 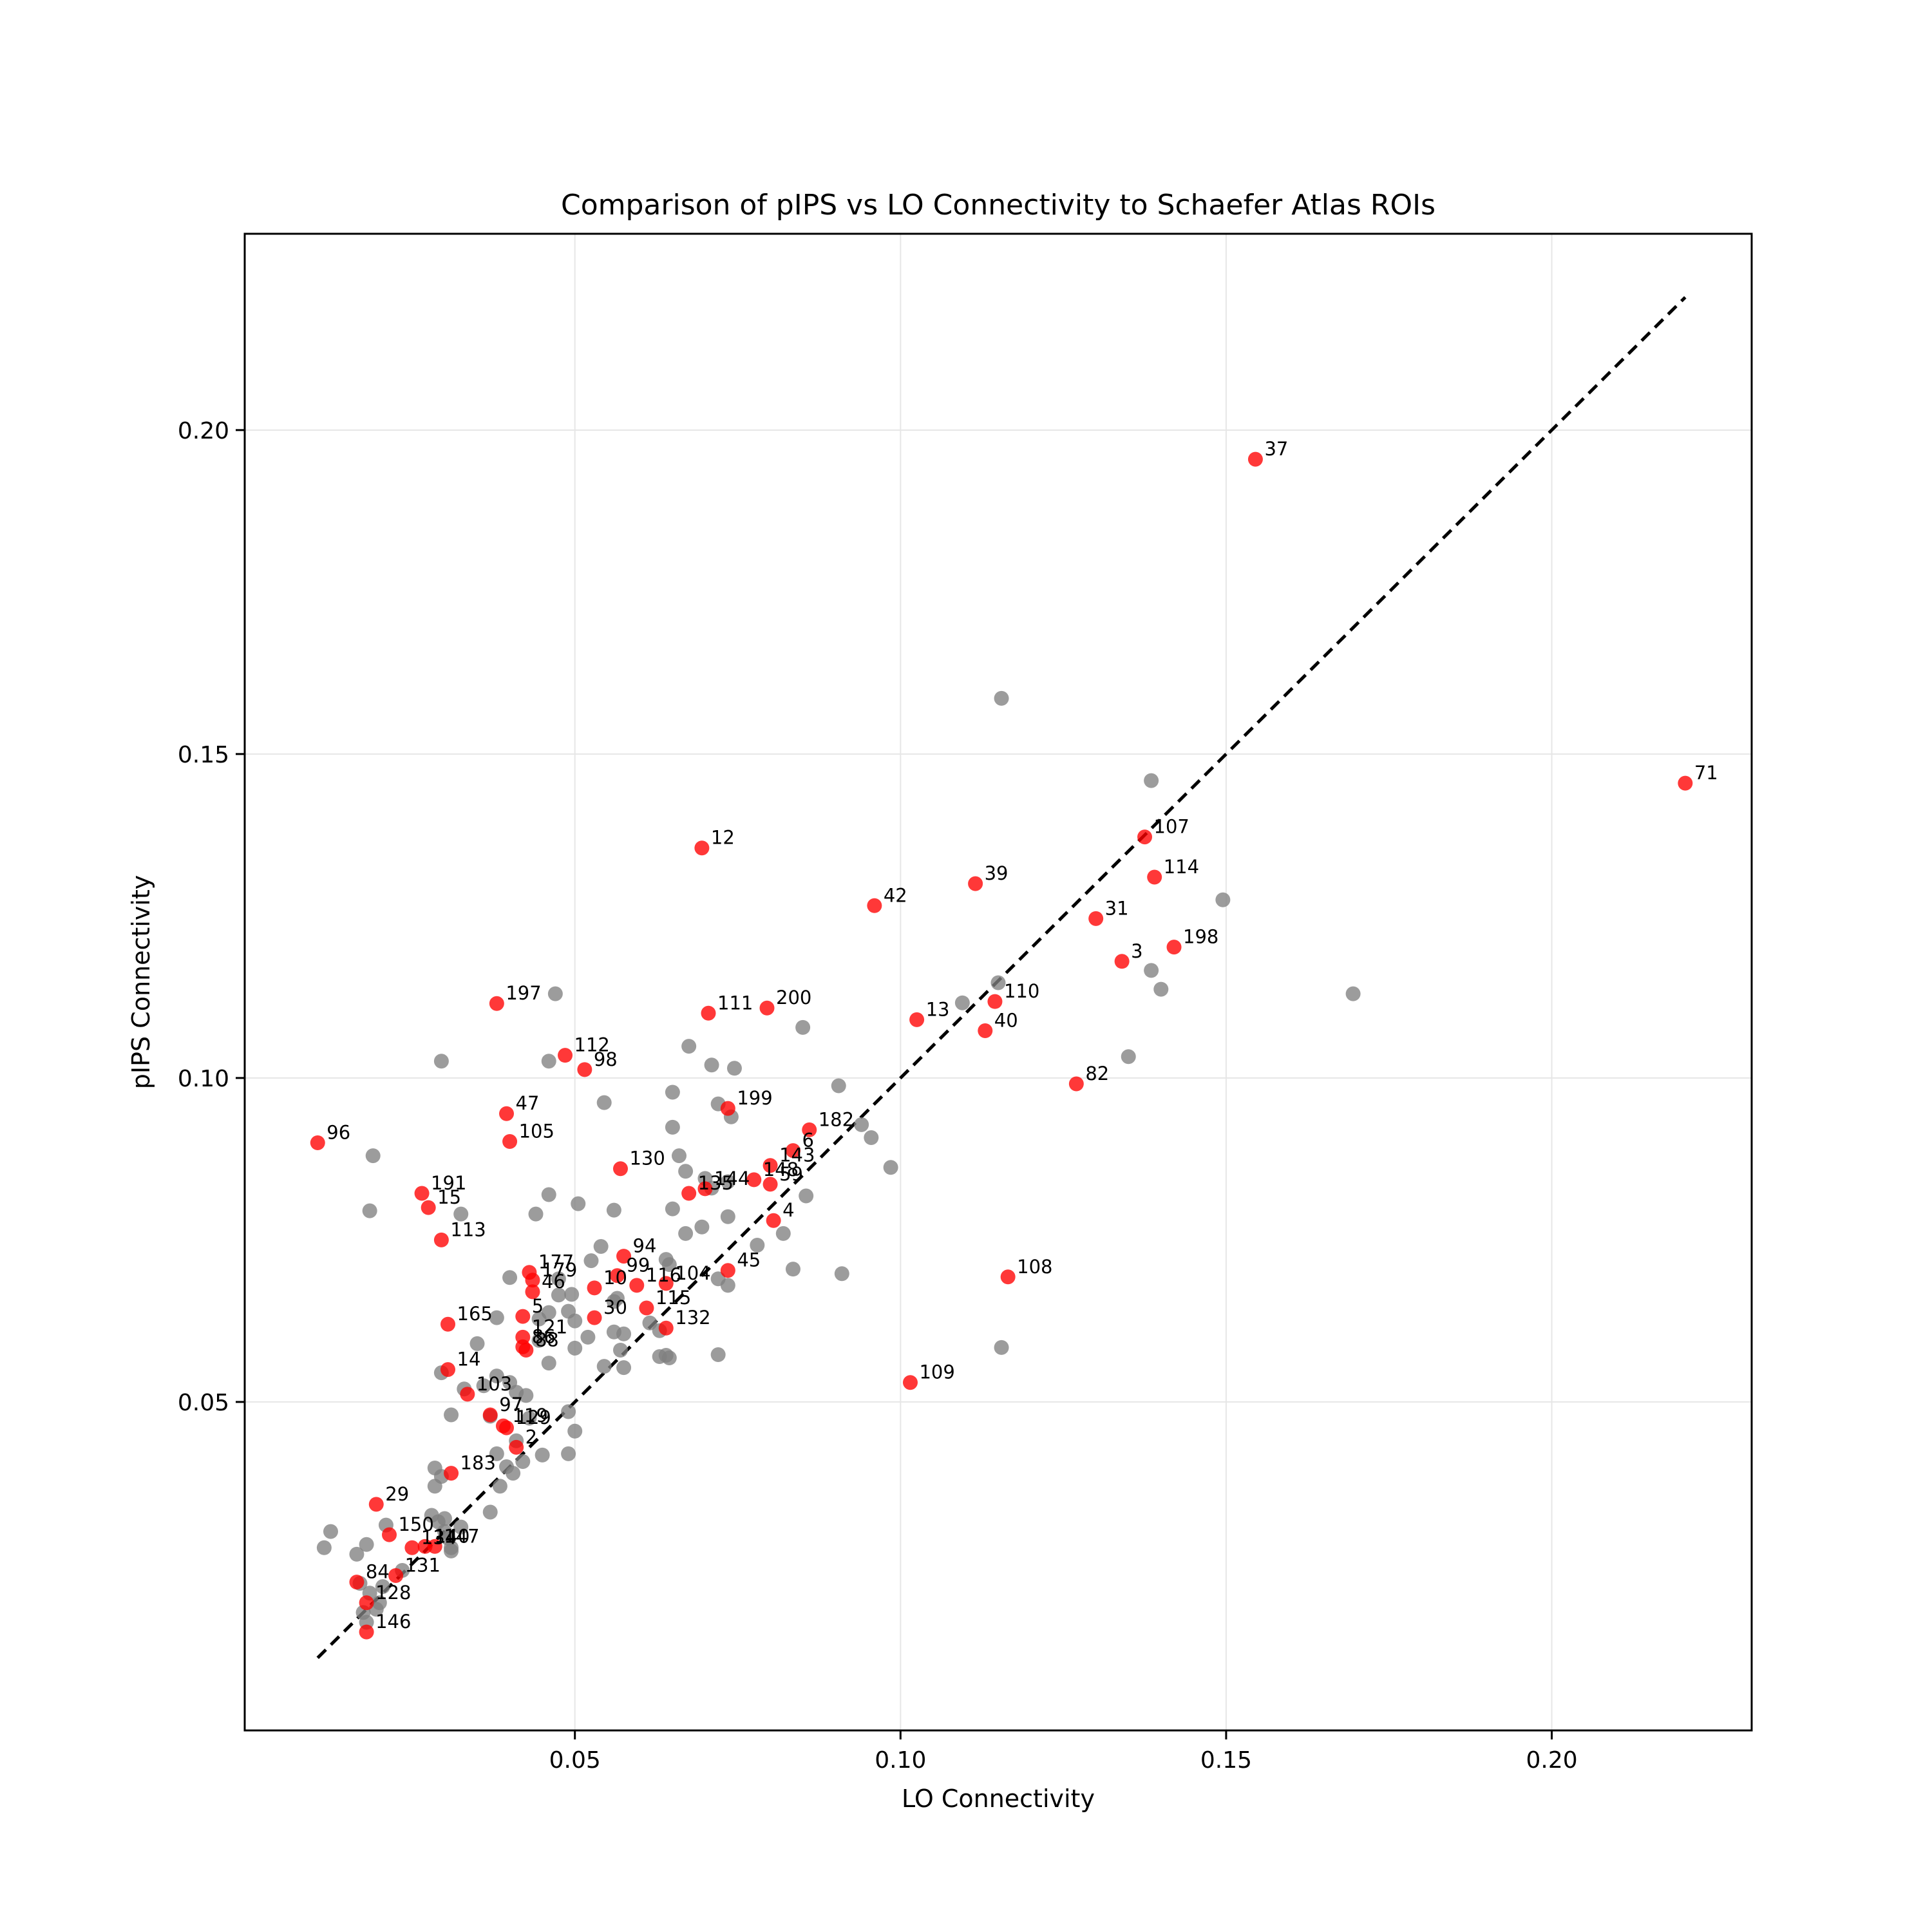 I want to click on red-point-label: 177, so click(x=556, y=1262).